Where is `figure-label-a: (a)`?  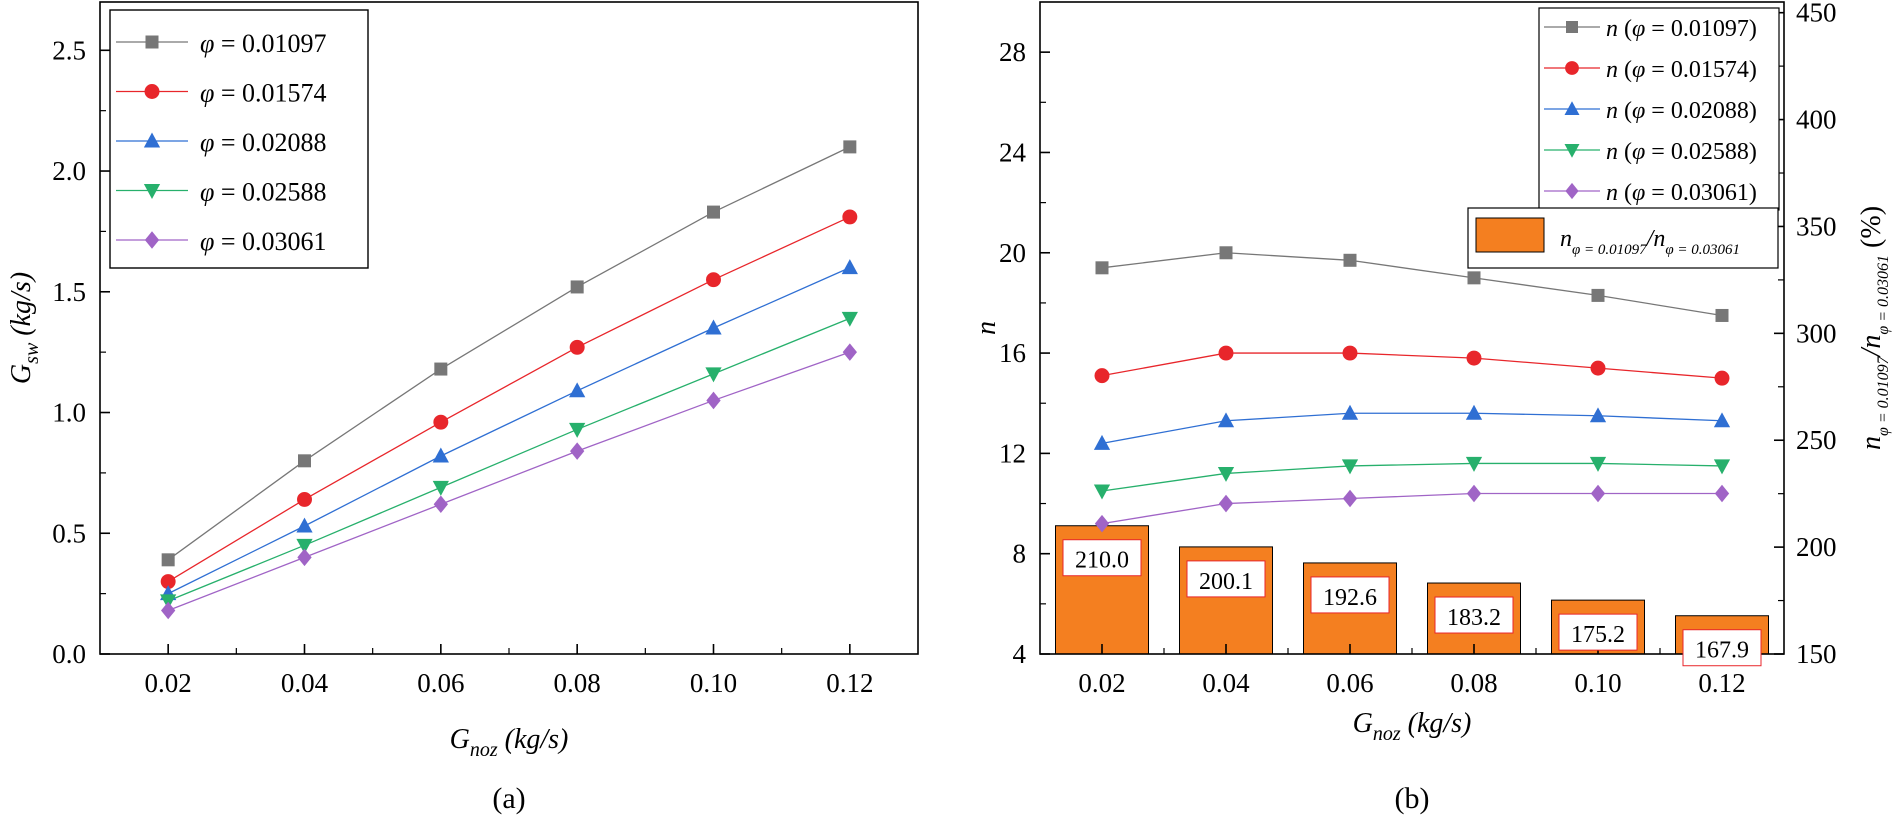
figure-label-a: (a) is located at coordinates (508, 798).